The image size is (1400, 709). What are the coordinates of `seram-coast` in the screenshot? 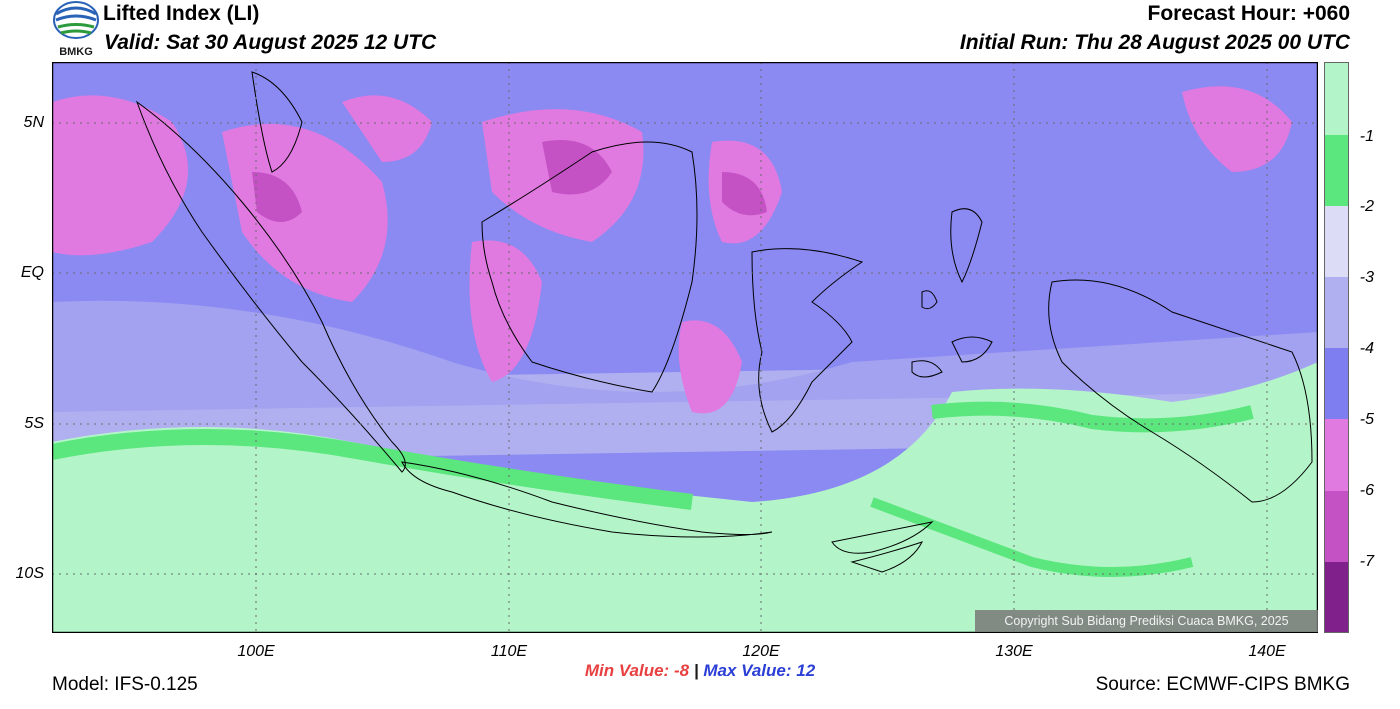 It's located at (972, 349).